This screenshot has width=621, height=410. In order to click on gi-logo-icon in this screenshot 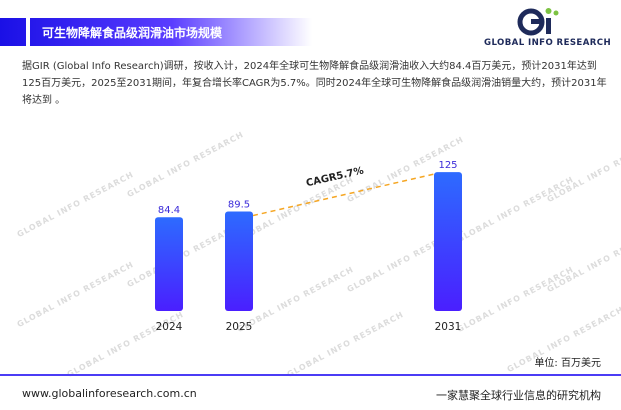, I will do `click(538, 22)`.